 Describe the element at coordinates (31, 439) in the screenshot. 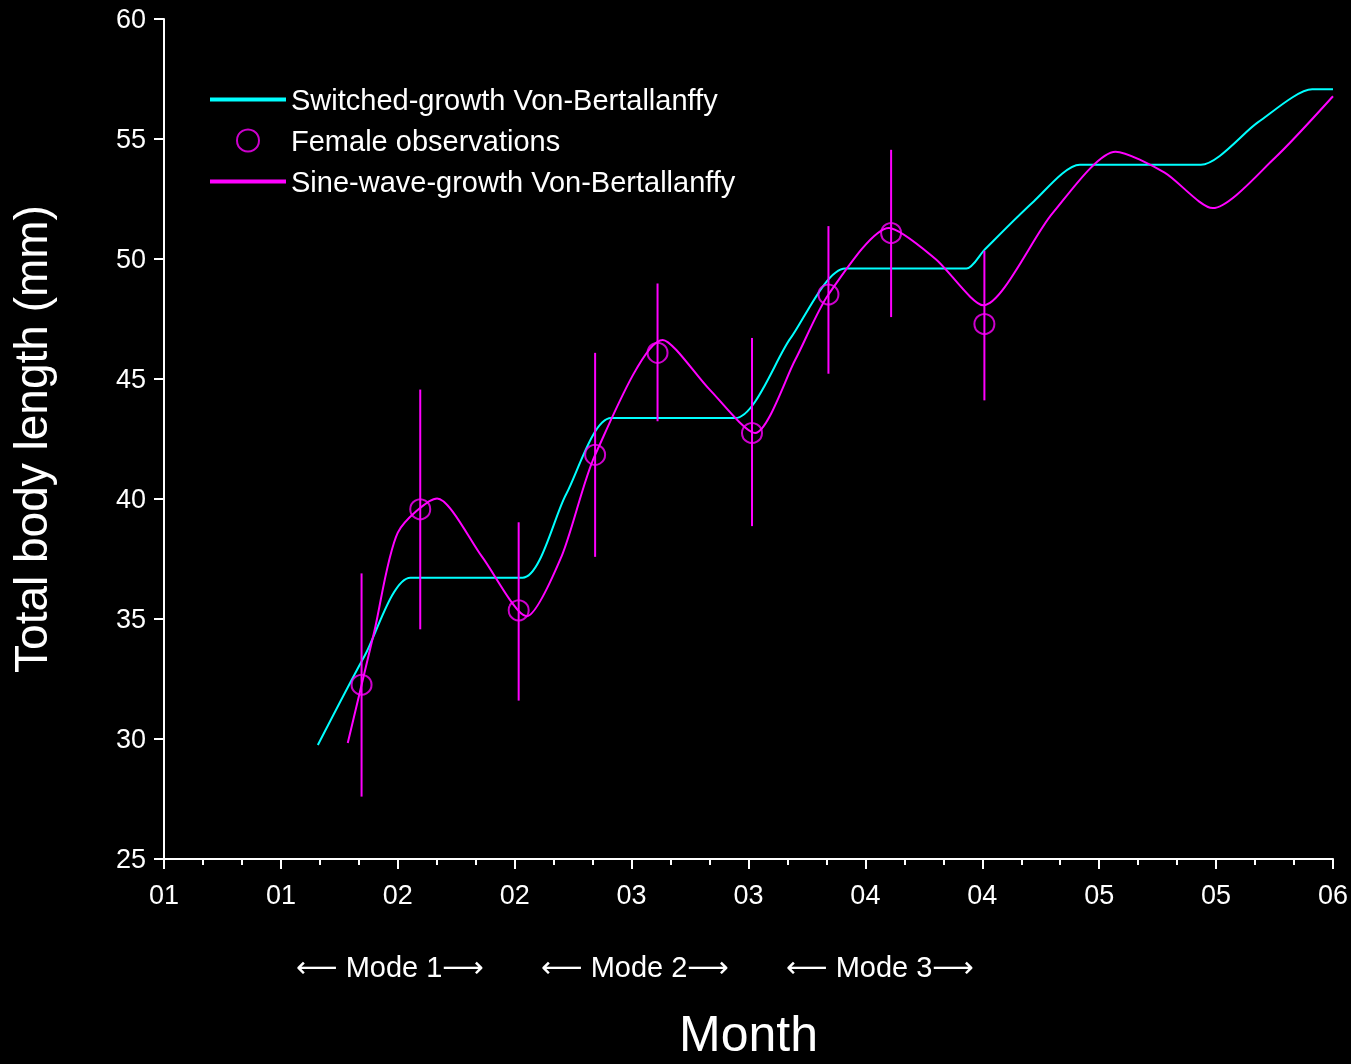

I see `y-axis-title: Total body length (mm)` at that location.